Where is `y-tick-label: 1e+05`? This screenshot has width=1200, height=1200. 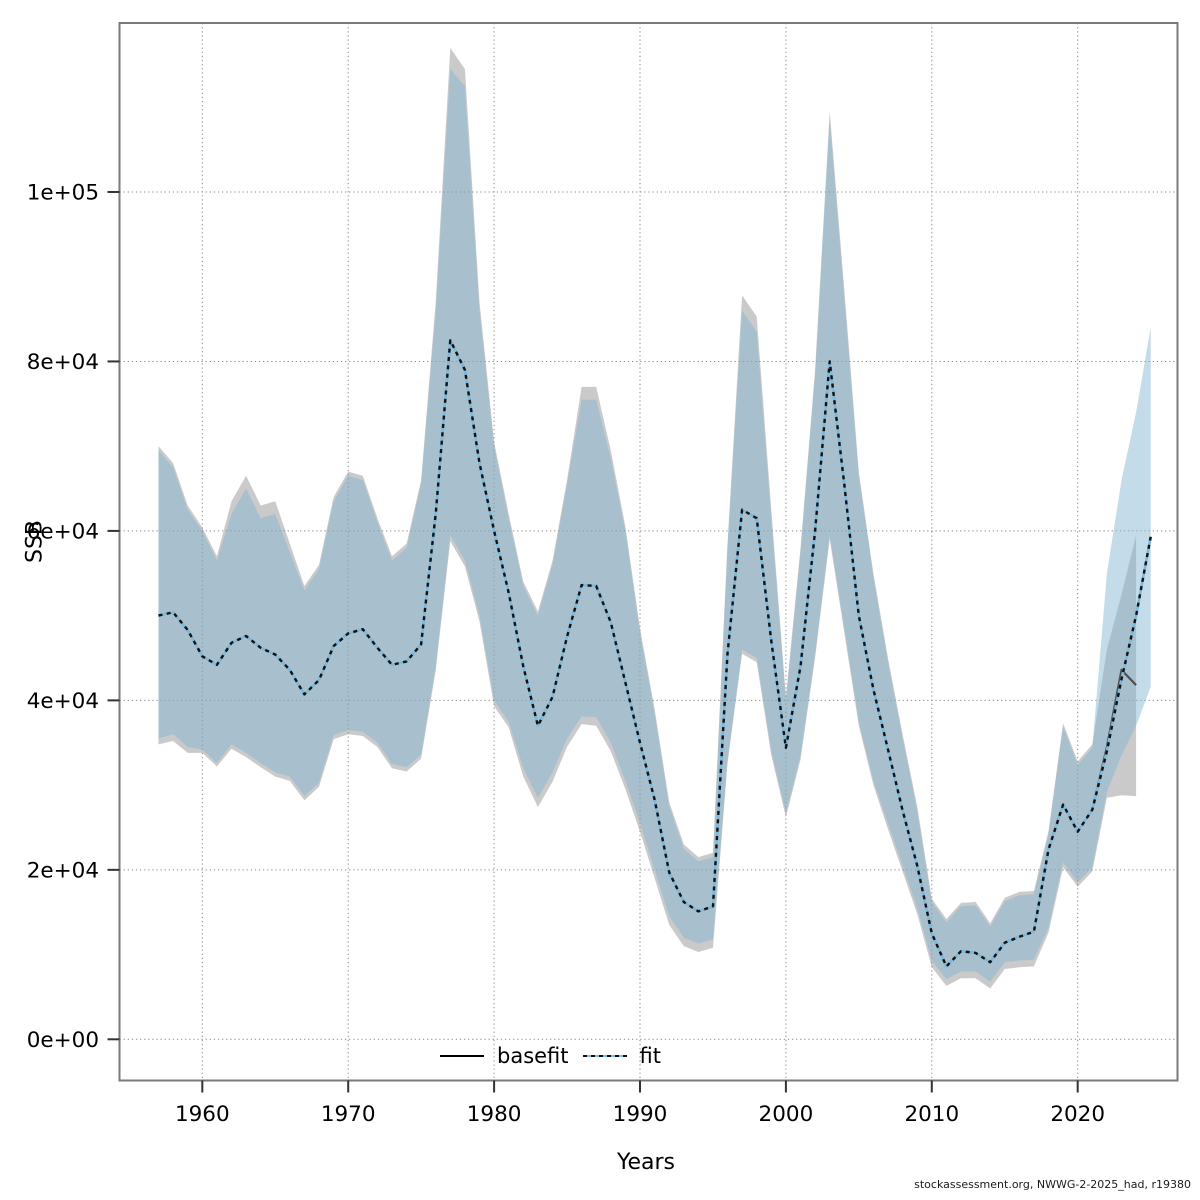
y-tick-label: 1e+05 is located at coordinates (63, 192).